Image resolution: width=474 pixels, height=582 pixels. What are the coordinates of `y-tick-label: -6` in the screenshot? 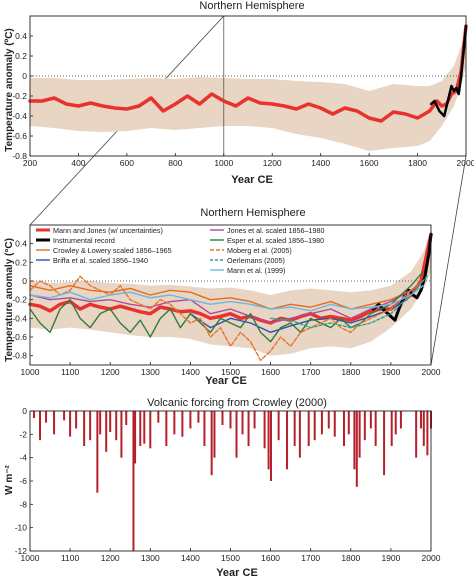 It's located at (23, 481).